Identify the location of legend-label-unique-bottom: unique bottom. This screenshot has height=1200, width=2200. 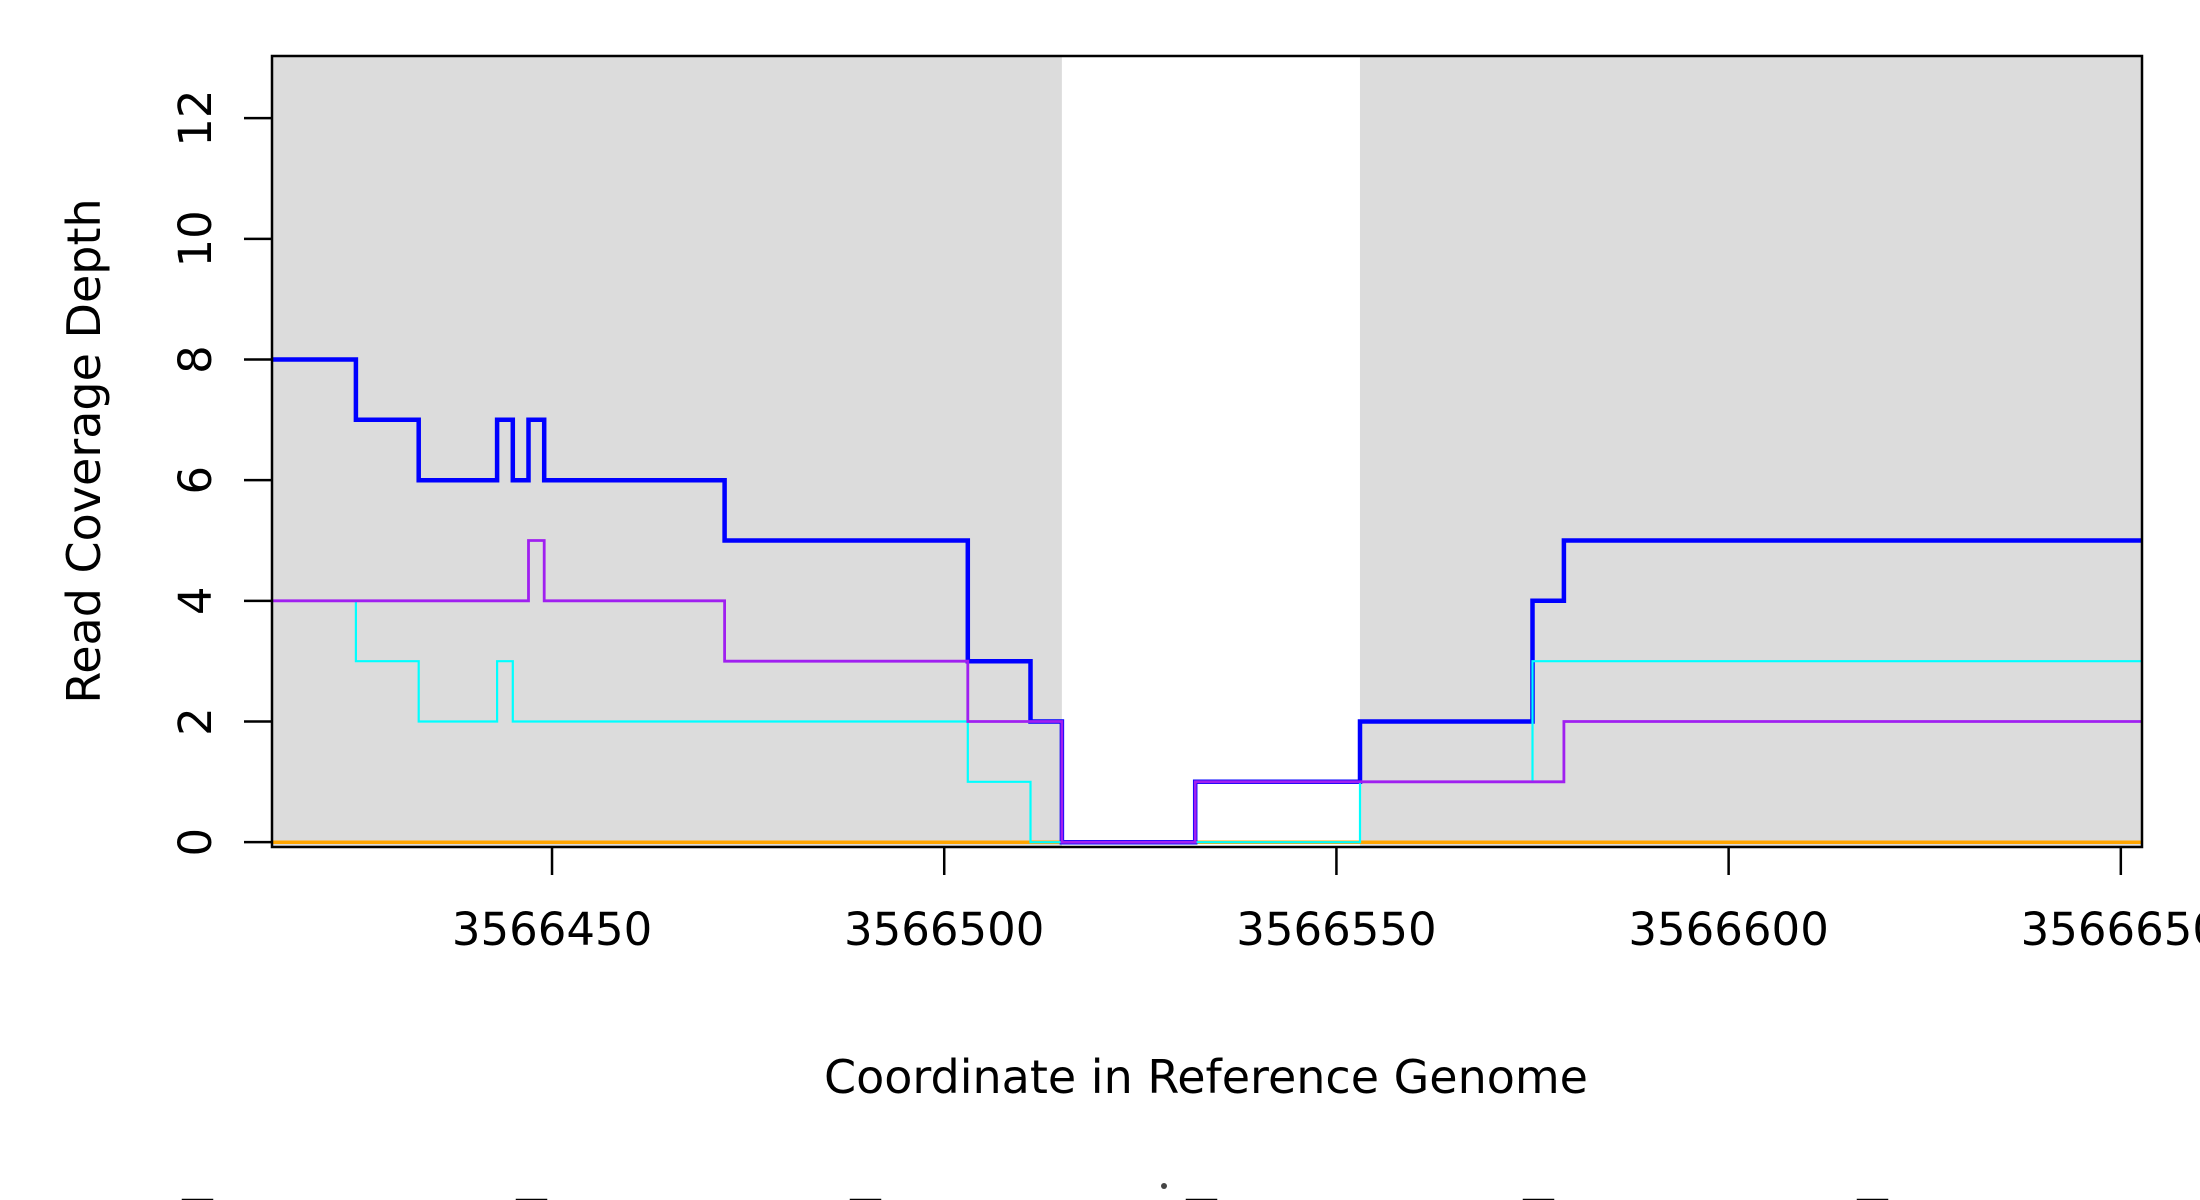
(1026, 1197).